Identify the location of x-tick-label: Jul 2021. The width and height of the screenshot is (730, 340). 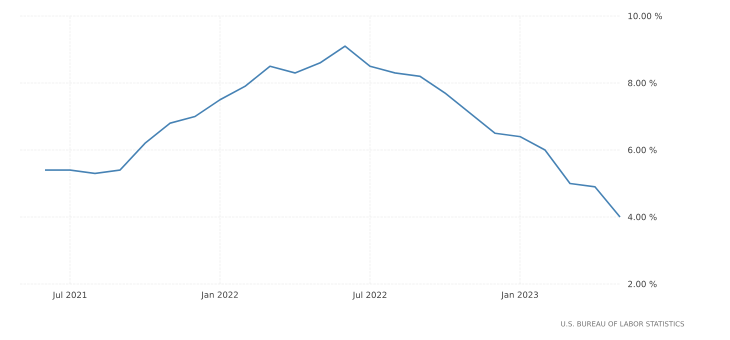
(69, 296).